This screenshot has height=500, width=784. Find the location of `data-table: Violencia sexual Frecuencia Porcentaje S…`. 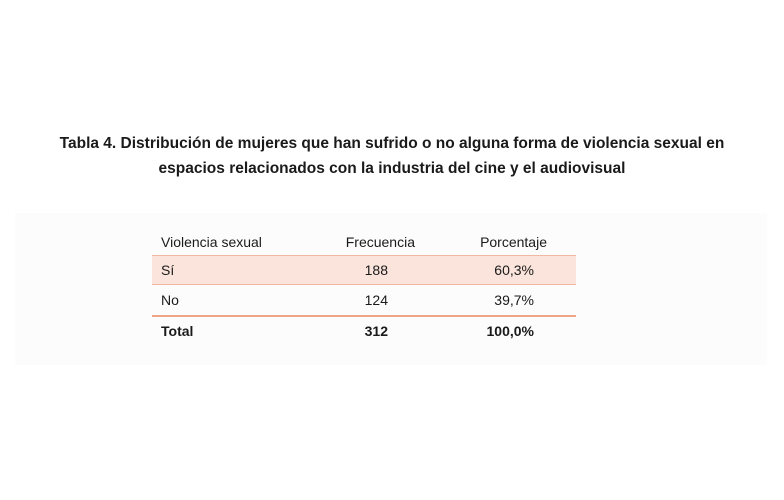

data-table: Violencia sexual Frecuencia Porcentaje S… is located at coordinates (364, 287).